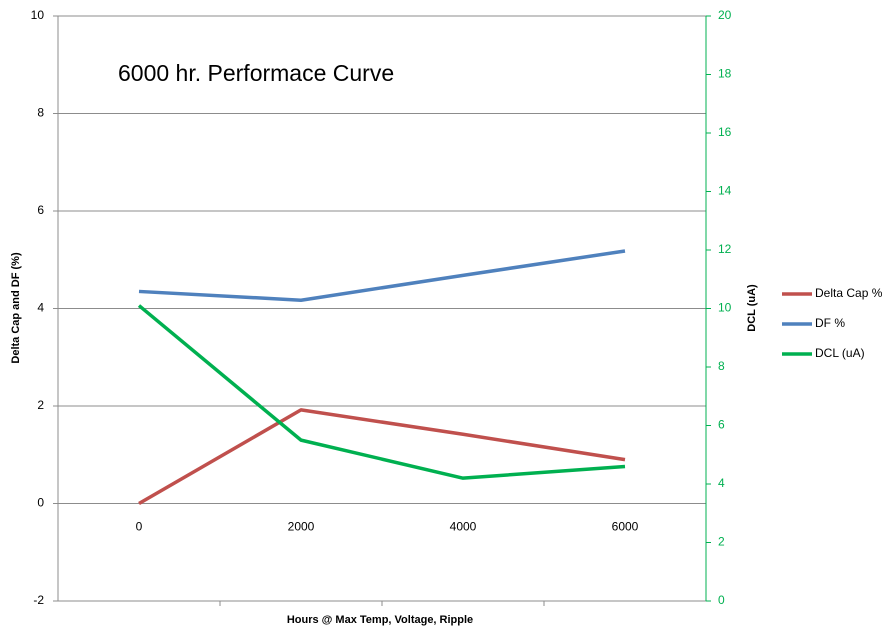 The width and height of the screenshot is (890, 632). What do you see at coordinates (725, 249) in the screenshot?
I see `y2-tick-label: 12` at bounding box center [725, 249].